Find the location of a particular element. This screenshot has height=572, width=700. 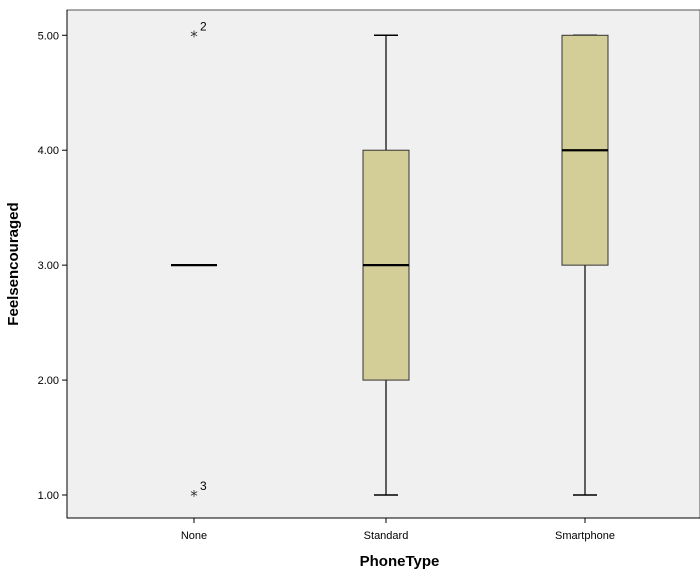

y-tick-label: 3.00 is located at coordinates (48, 266).